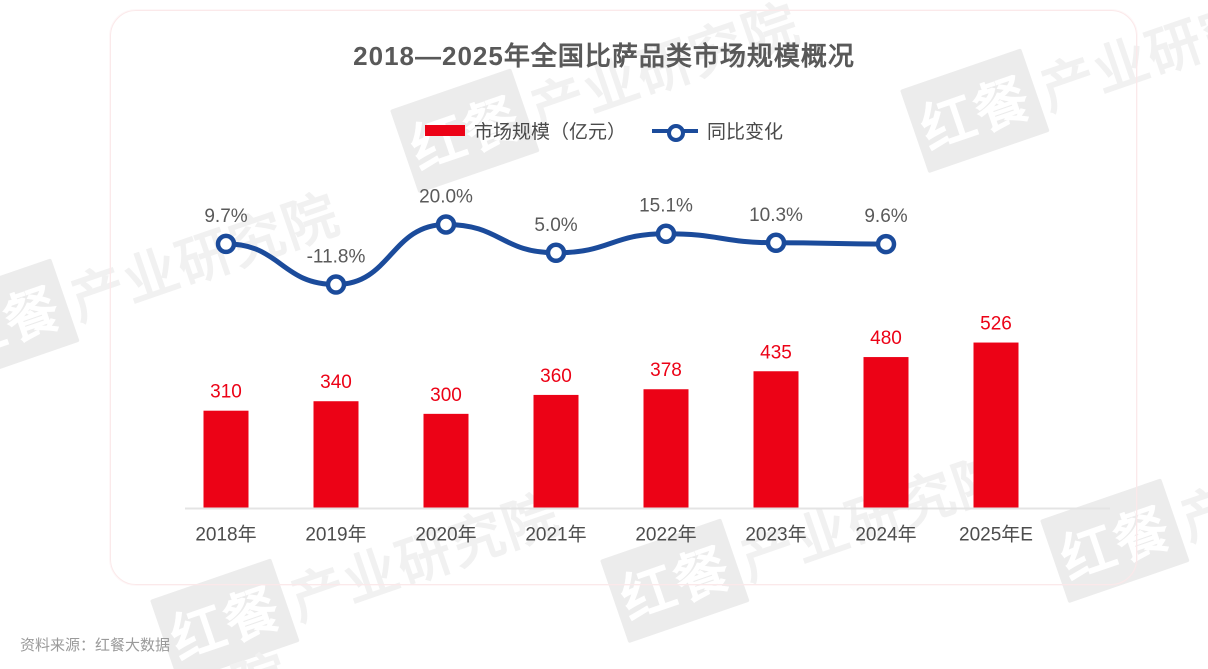 The image size is (1208, 669). I want to click on bar-2023年, so click(776, 440).